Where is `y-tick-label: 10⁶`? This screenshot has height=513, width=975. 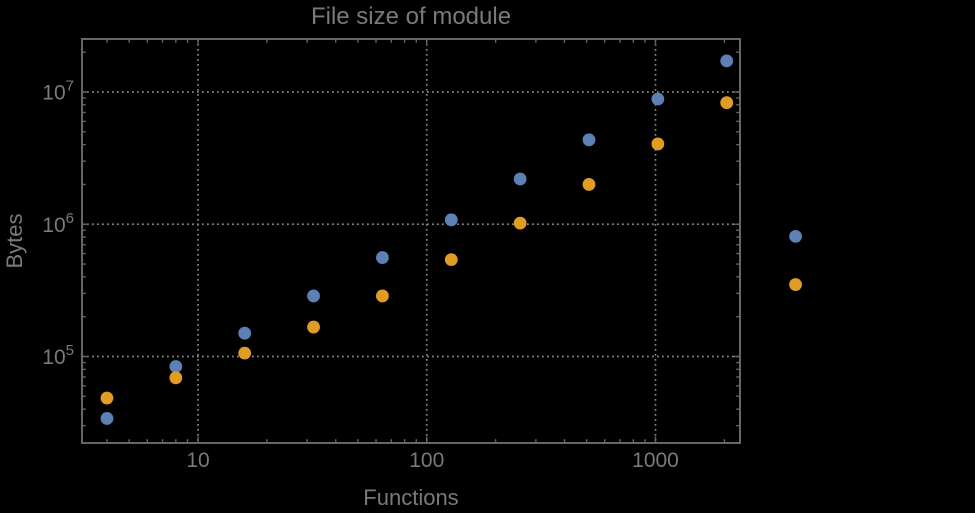
y-tick-label: 10⁶ is located at coordinates (58, 223).